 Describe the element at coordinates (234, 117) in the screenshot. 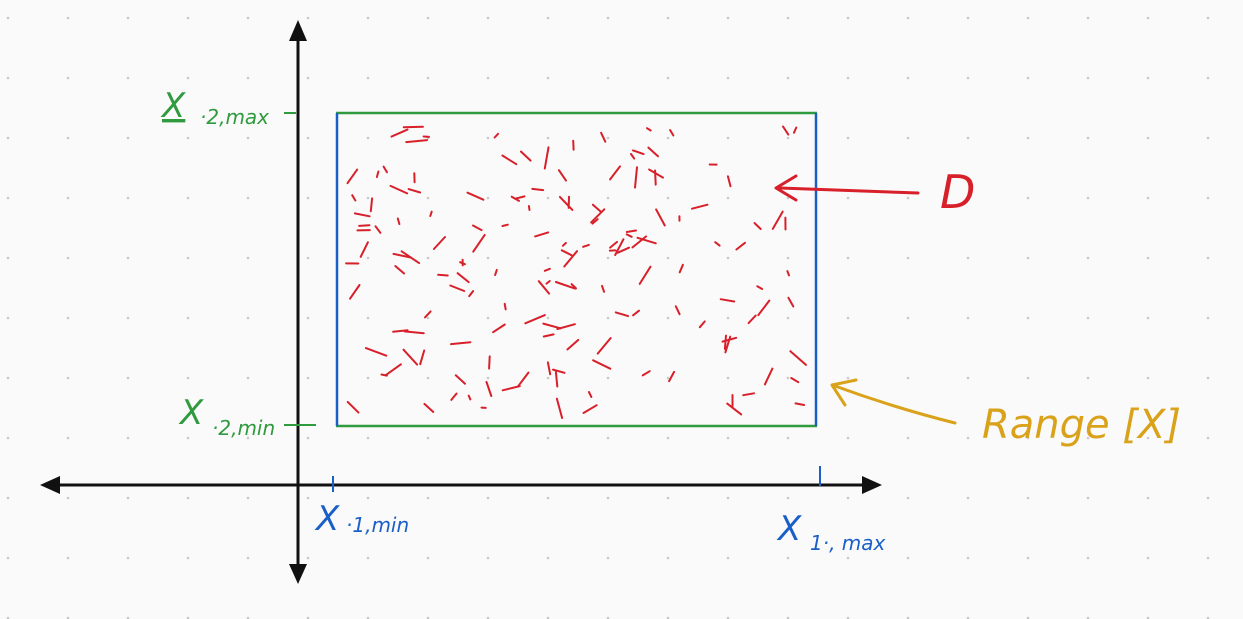

I see `x2-max-sub: ·2,max` at that location.